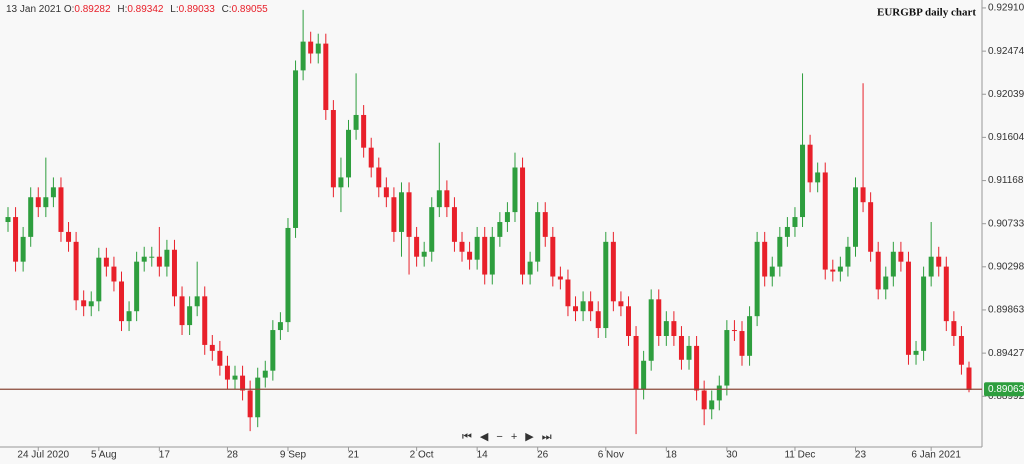  I want to click on nav-last: ⏭︎, so click(550, 437).